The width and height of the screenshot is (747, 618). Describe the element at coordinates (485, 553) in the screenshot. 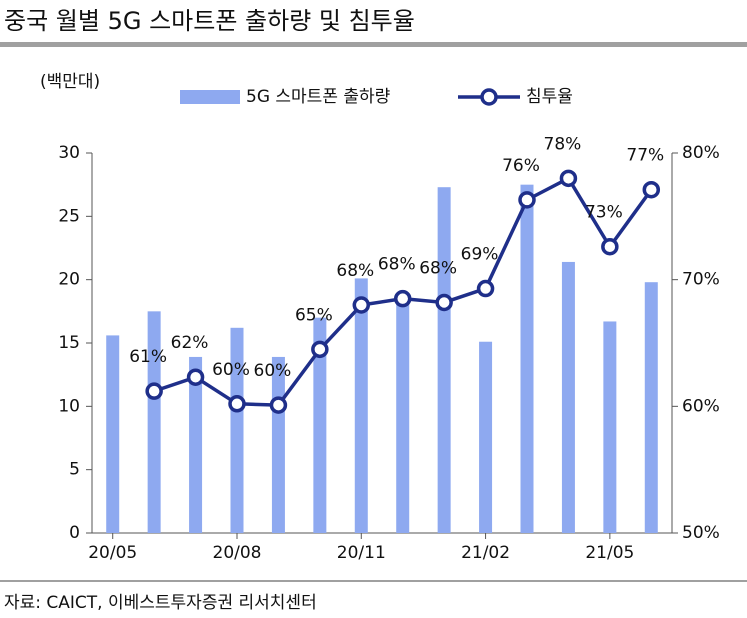

I see `x-tick-label: 21/02` at that location.